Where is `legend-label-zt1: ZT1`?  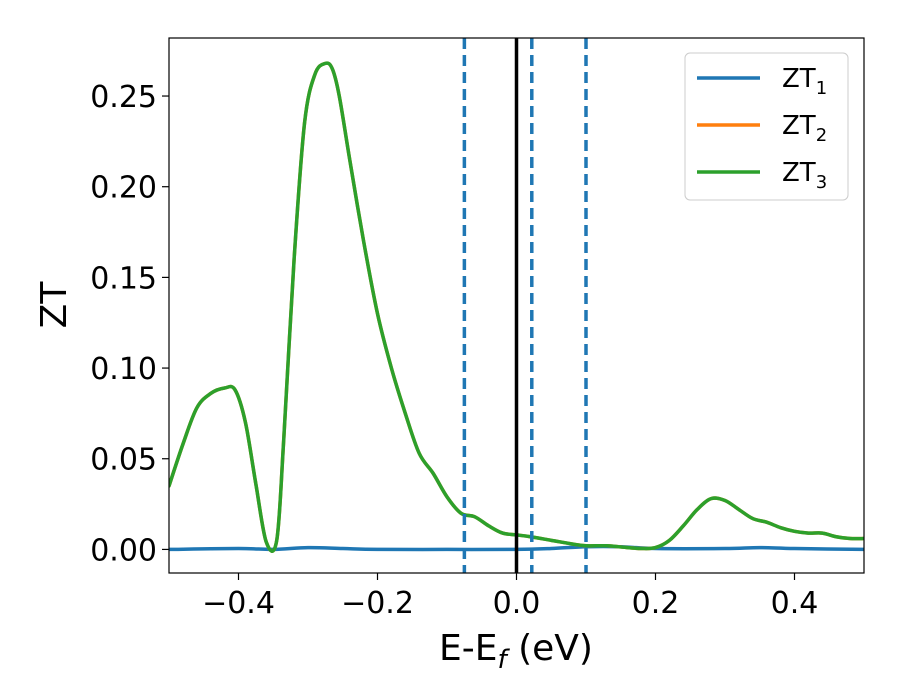
legend-label-zt1: ZT1 is located at coordinates (804, 81).